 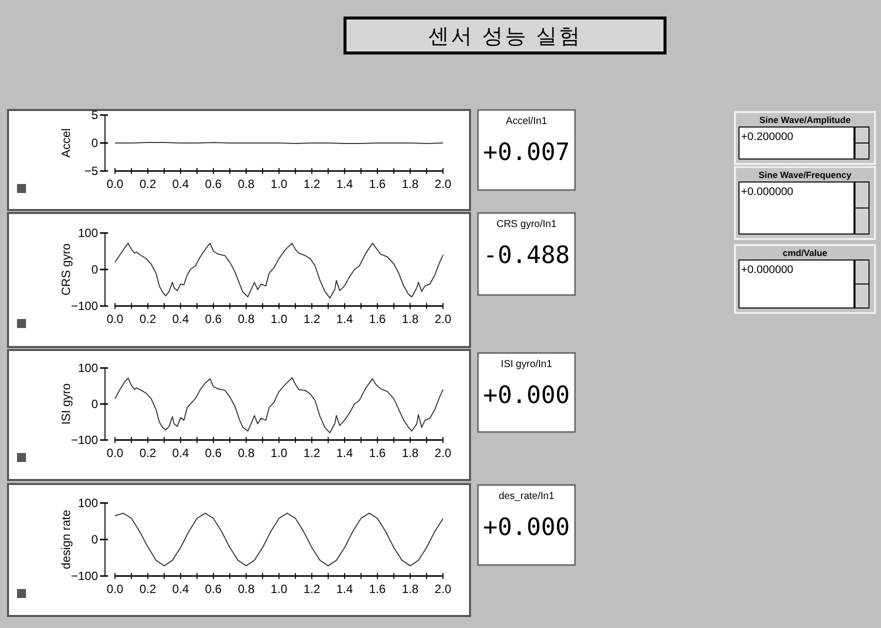 What do you see at coordinates (66, 143) in the screenshot?
I see `y-axis-title: Accel` at bounding box center [66, 143].